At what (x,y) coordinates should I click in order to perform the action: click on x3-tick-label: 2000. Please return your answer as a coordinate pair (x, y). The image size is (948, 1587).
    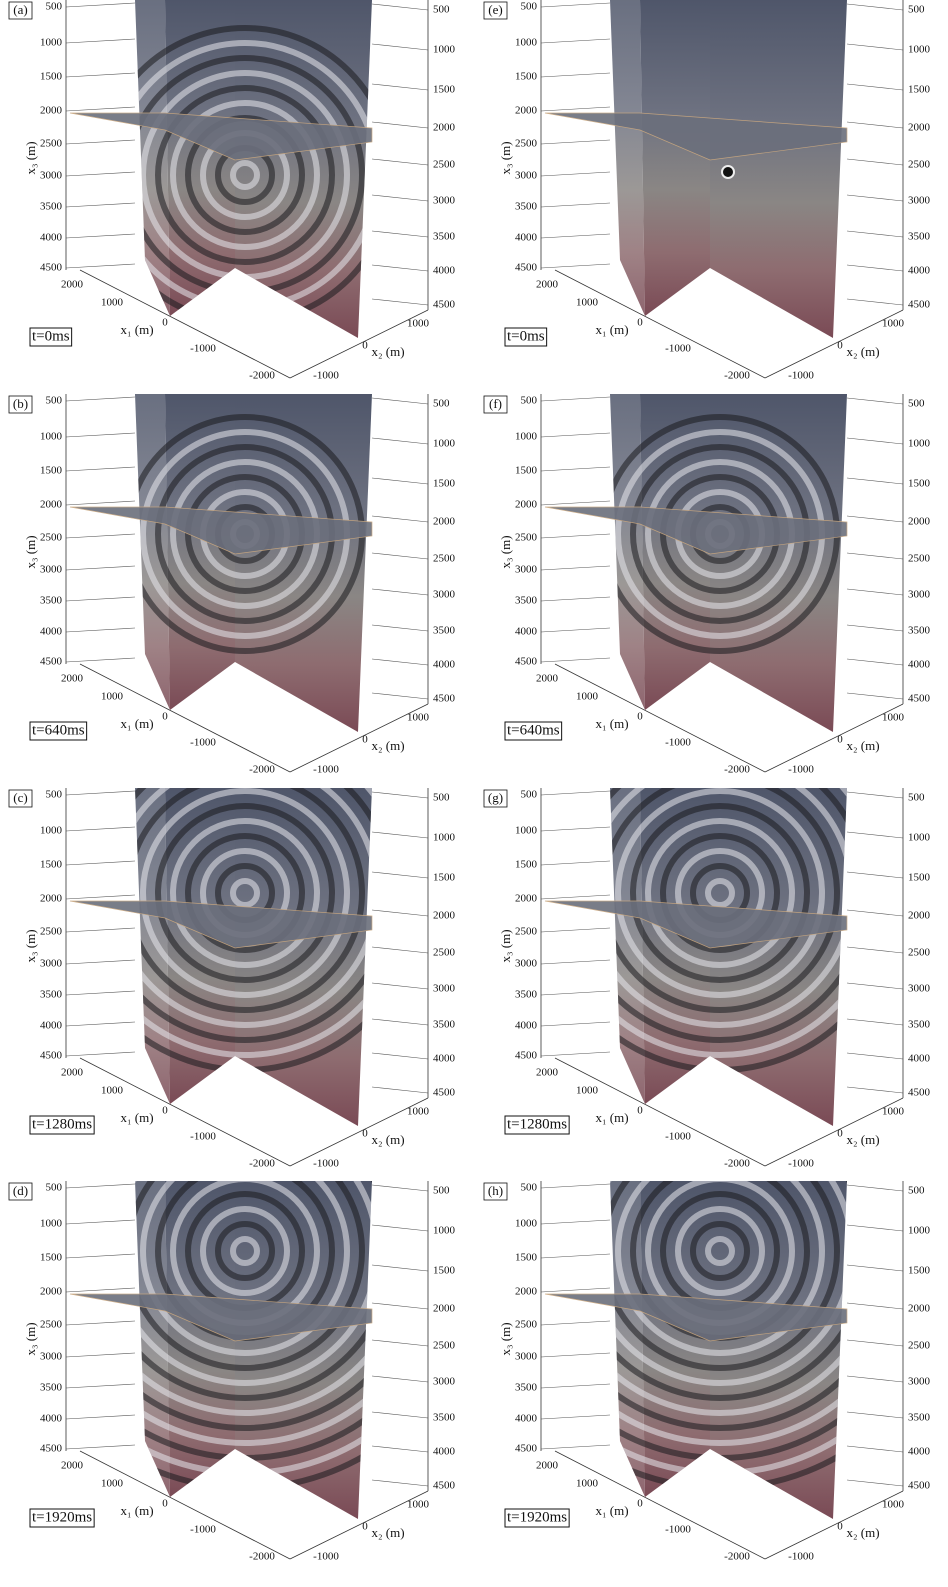
    Looking at the image, I should click on (526, 505).